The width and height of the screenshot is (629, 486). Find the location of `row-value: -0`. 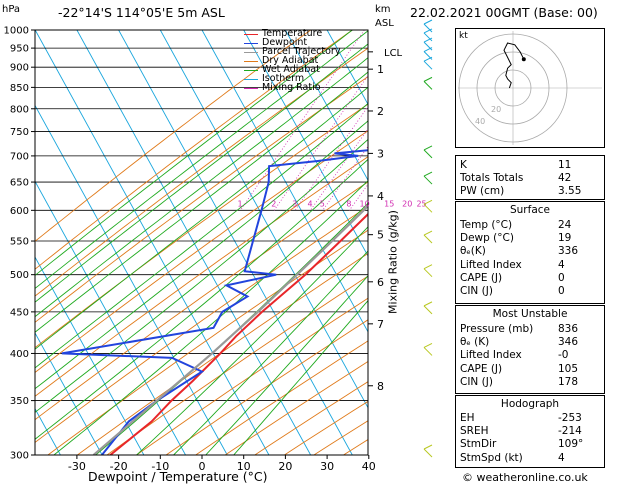

row-value: -0 is located at coordinates (563, 355).